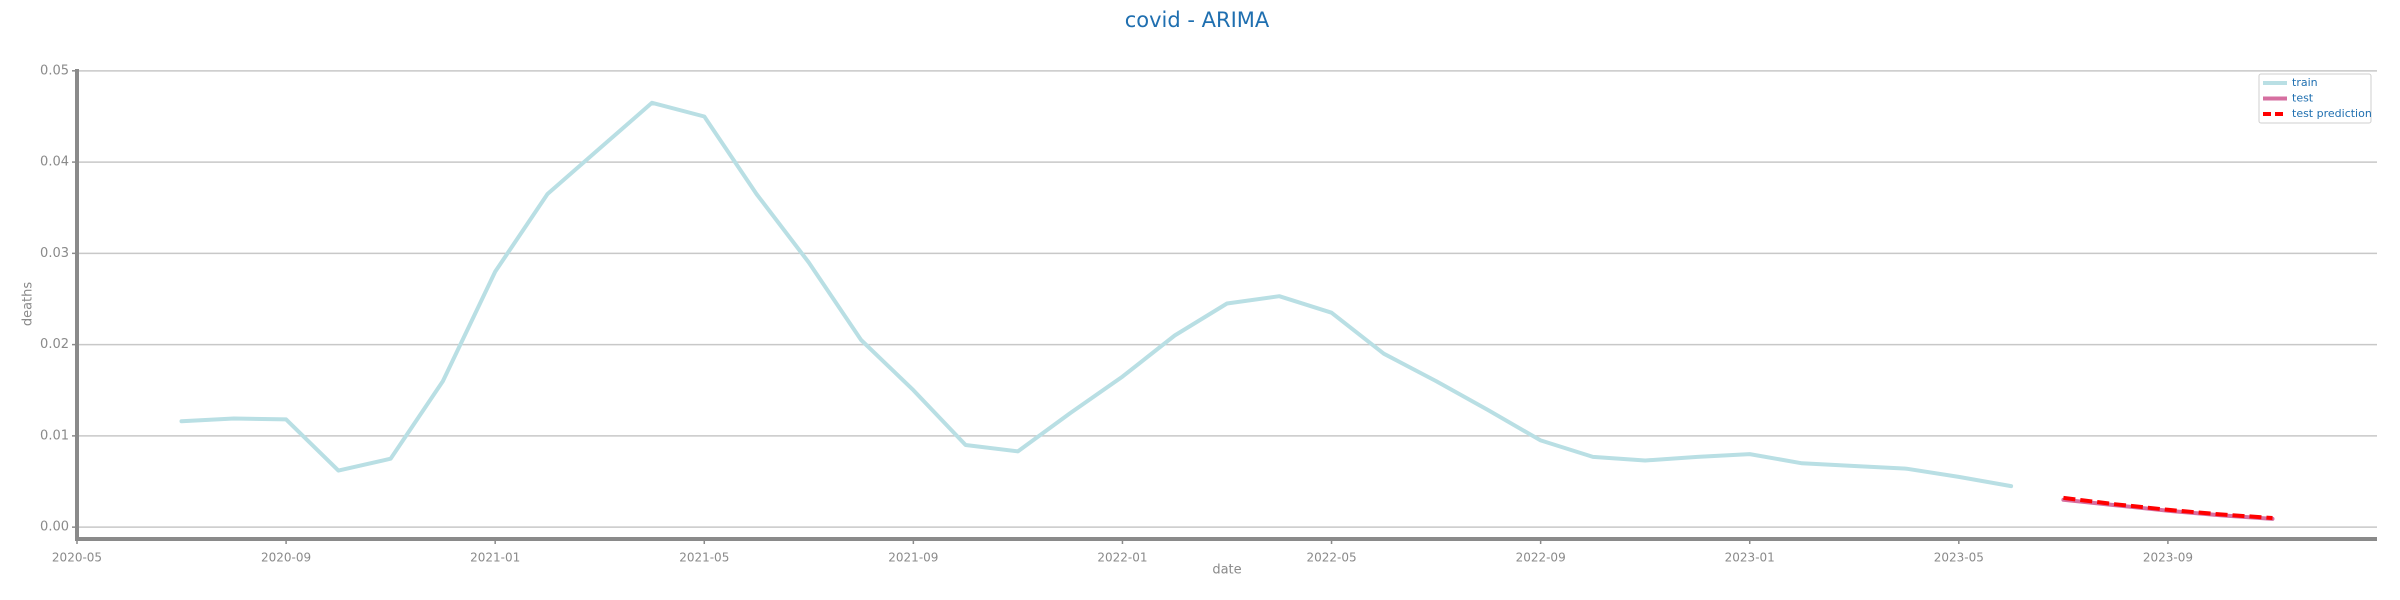 Image resolution: width=2400 pixels, height=600 pixels. Describe the element at coordinates (1331, 558) in the screenshot. I see `x-tick-label: 2022-05` at that location.